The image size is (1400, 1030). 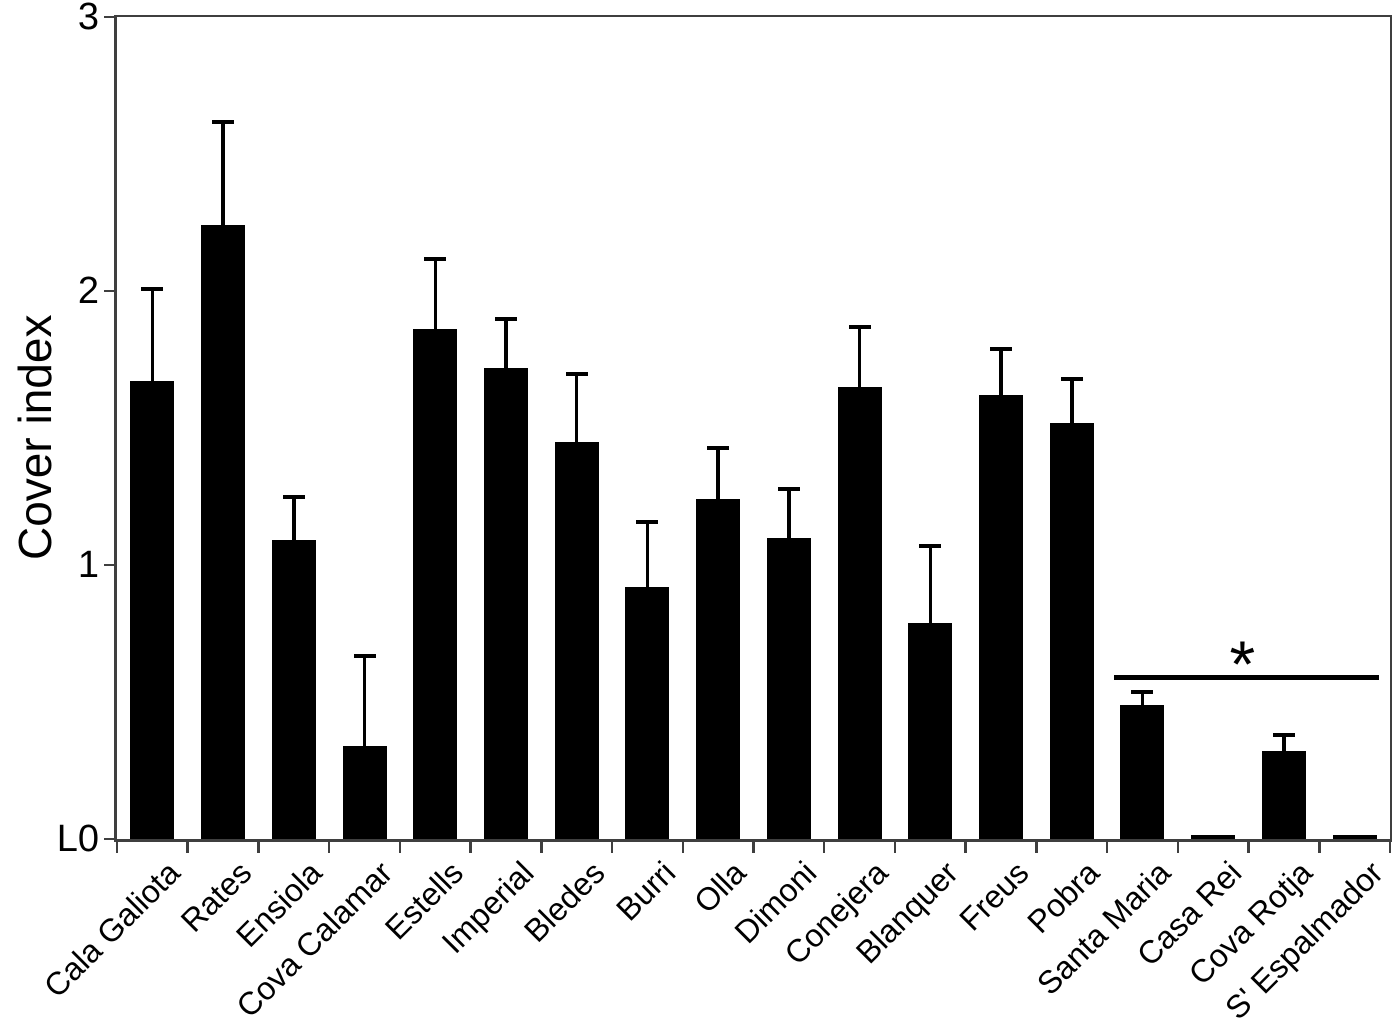 What do you see at coordinates (1071, 630) in the screenshot?
I see `bar-pobra` at bounding box center [1071, 630].